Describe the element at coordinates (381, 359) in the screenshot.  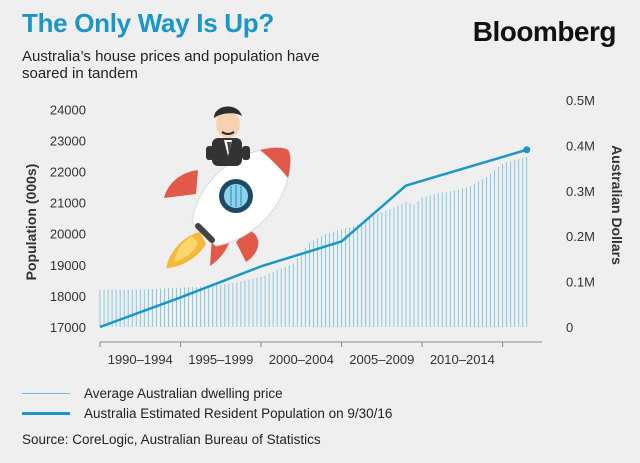
I see `x-tick-label: 2005–2009` at that location.